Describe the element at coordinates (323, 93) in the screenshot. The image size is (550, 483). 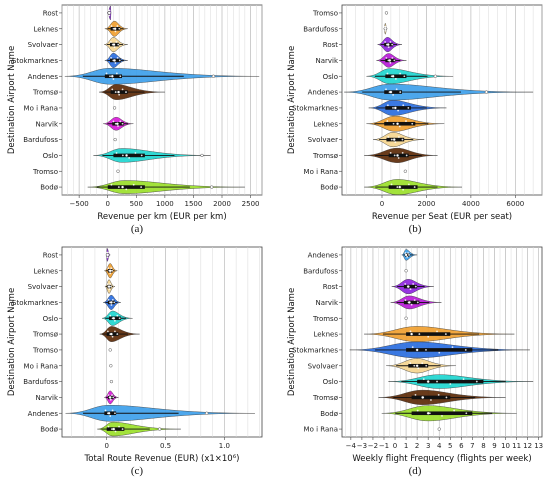
I see `y-tick-label: Andenes` at that location.